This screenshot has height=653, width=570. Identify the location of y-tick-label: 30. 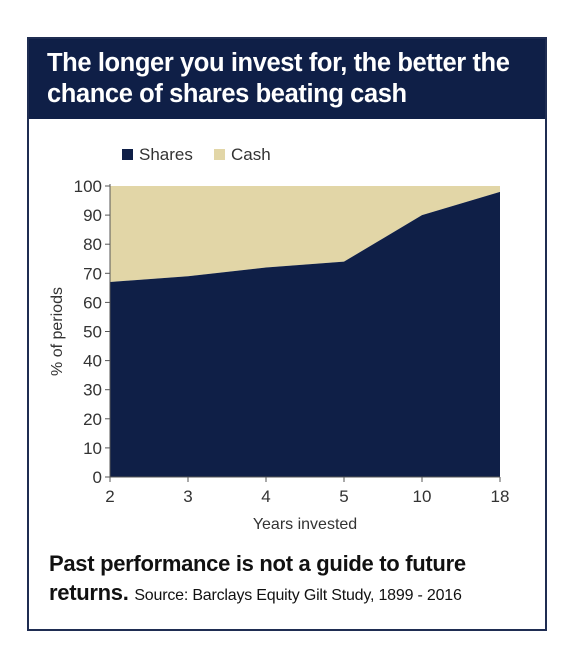
(92, 390).